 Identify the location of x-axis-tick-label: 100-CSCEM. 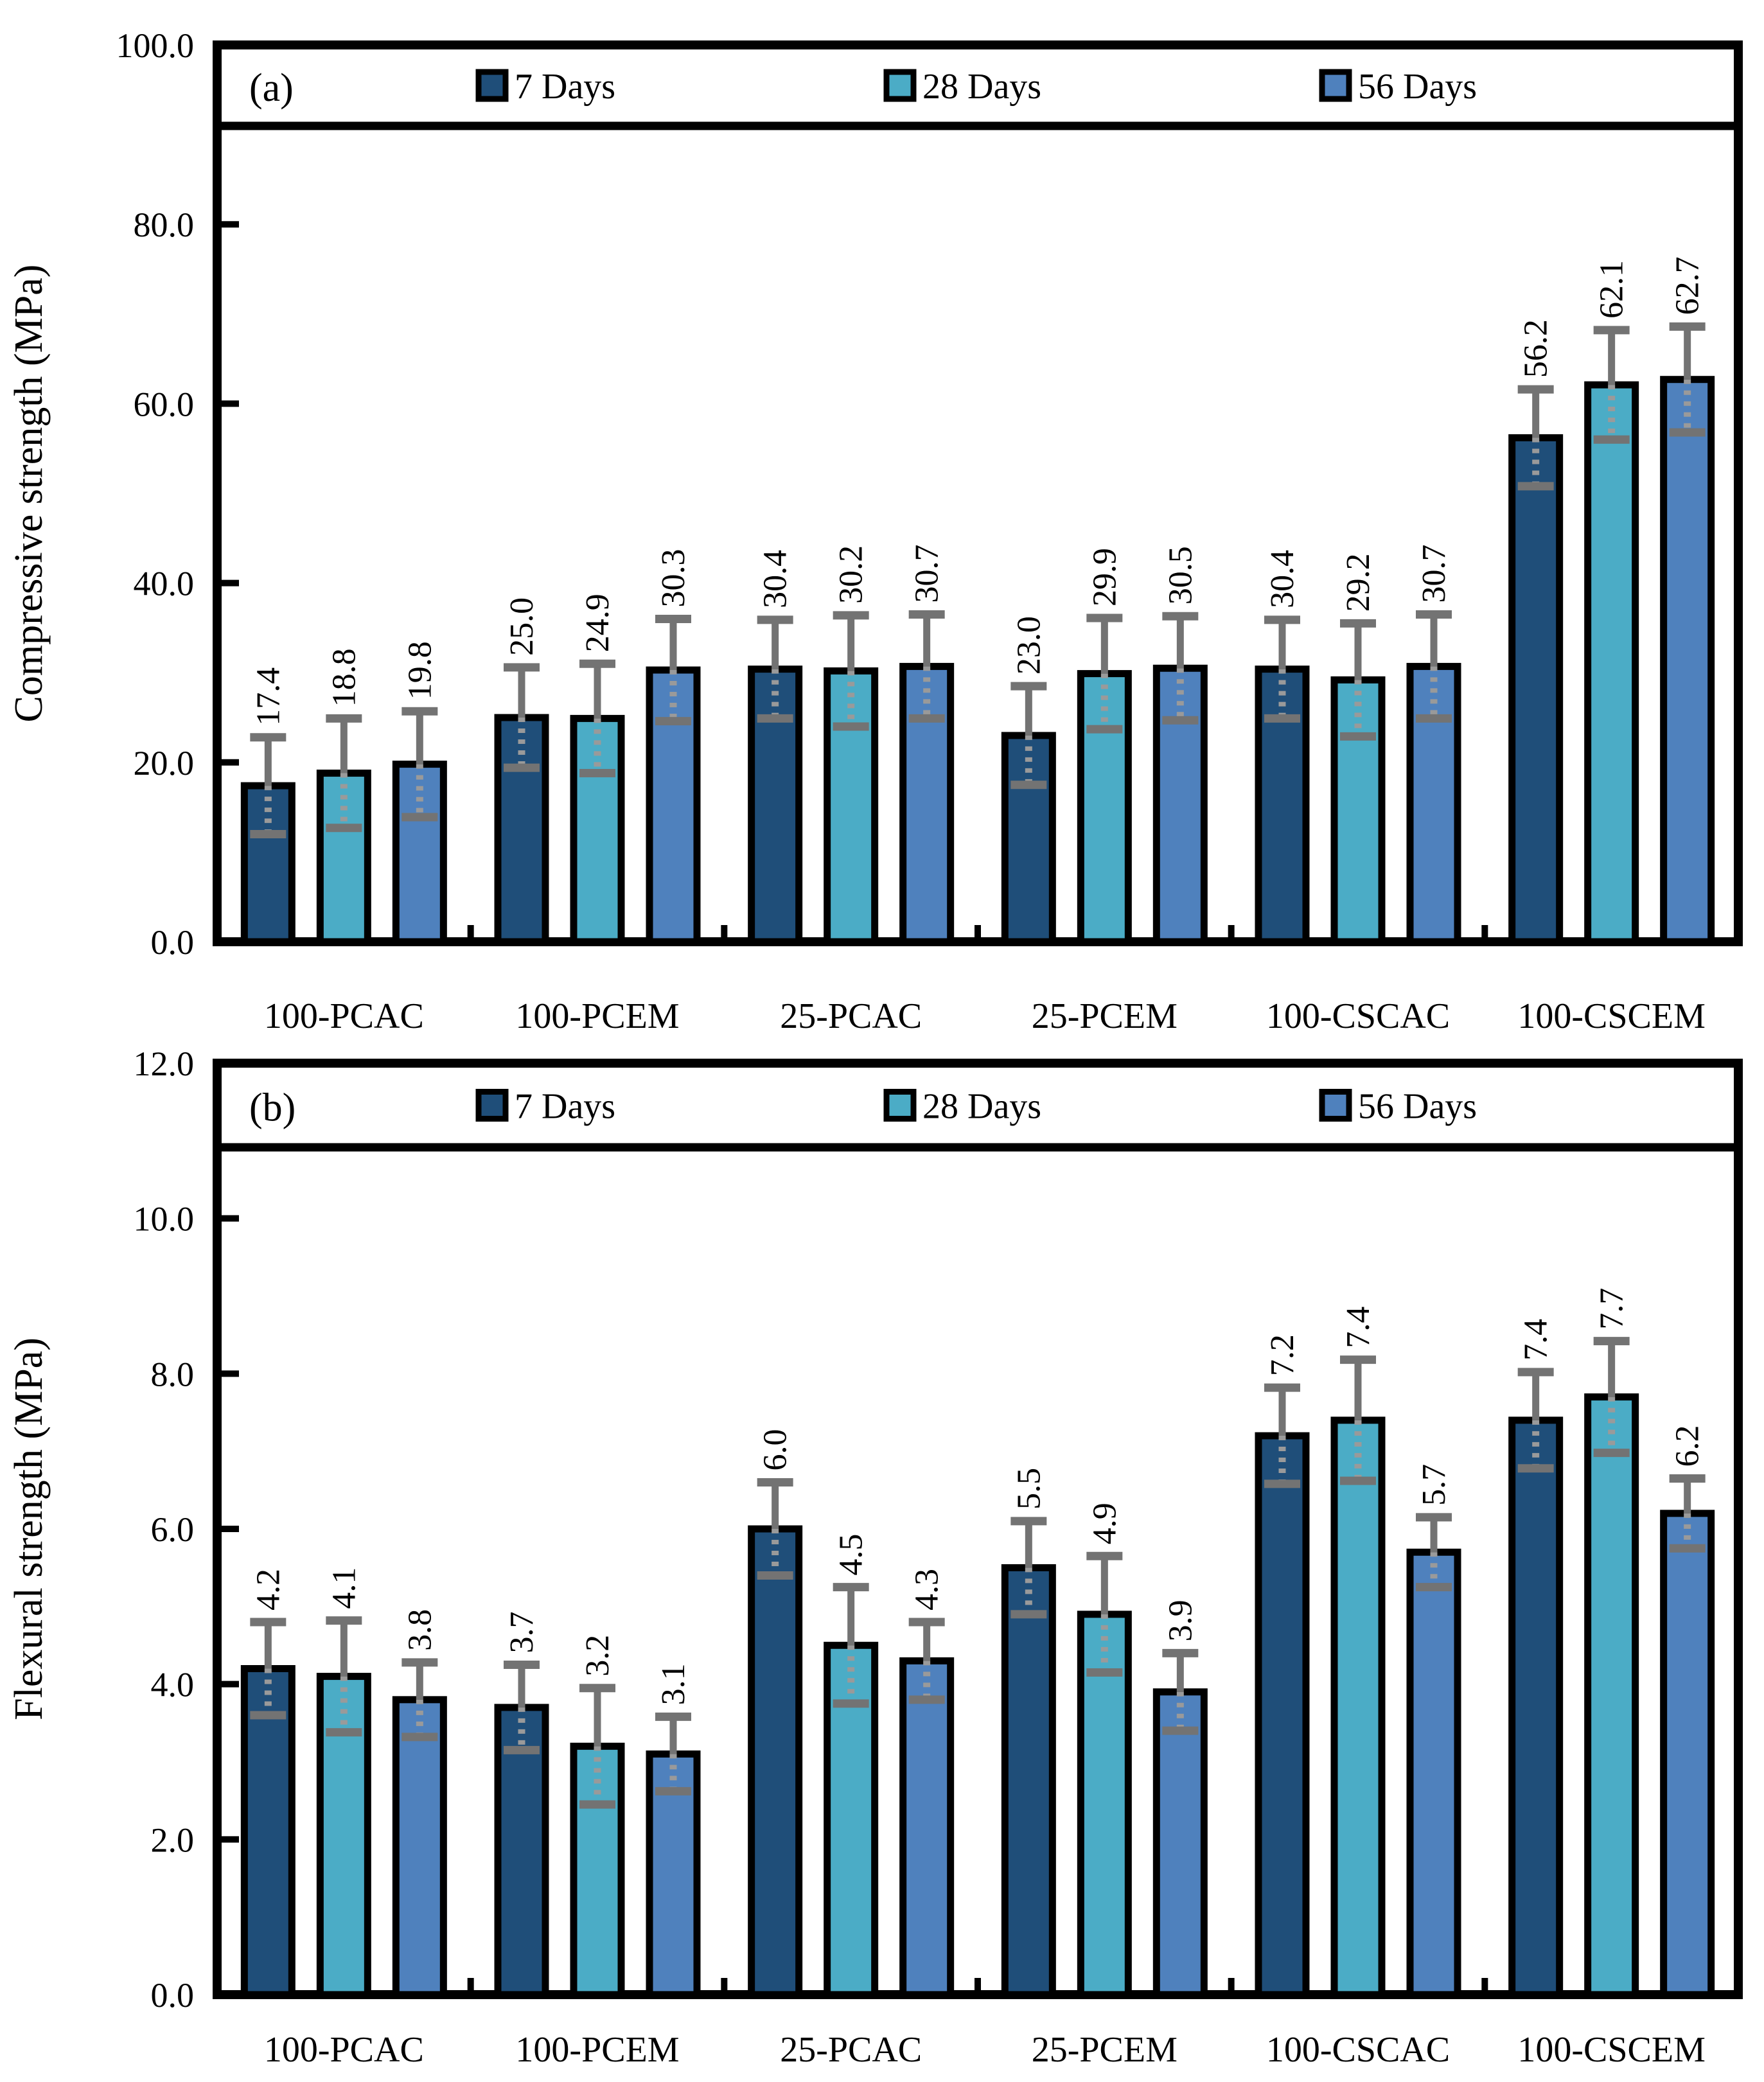
(1611, 1016).